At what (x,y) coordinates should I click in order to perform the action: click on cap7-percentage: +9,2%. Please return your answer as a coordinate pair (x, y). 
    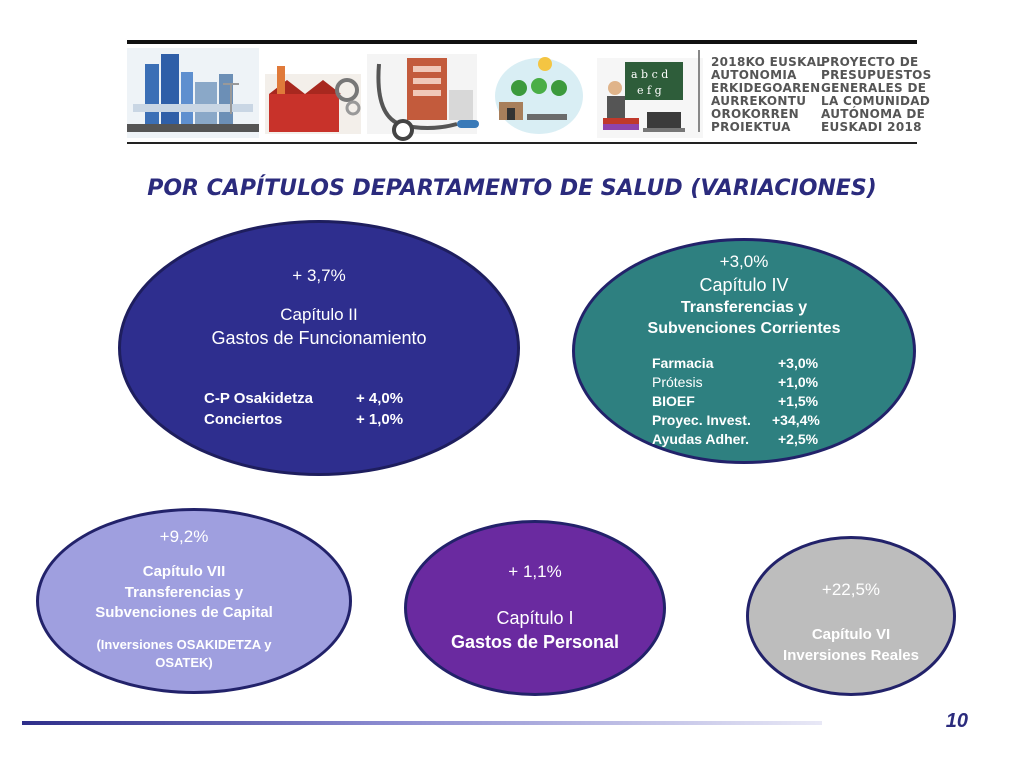
    Looking at the image, I should click on (184, 536).